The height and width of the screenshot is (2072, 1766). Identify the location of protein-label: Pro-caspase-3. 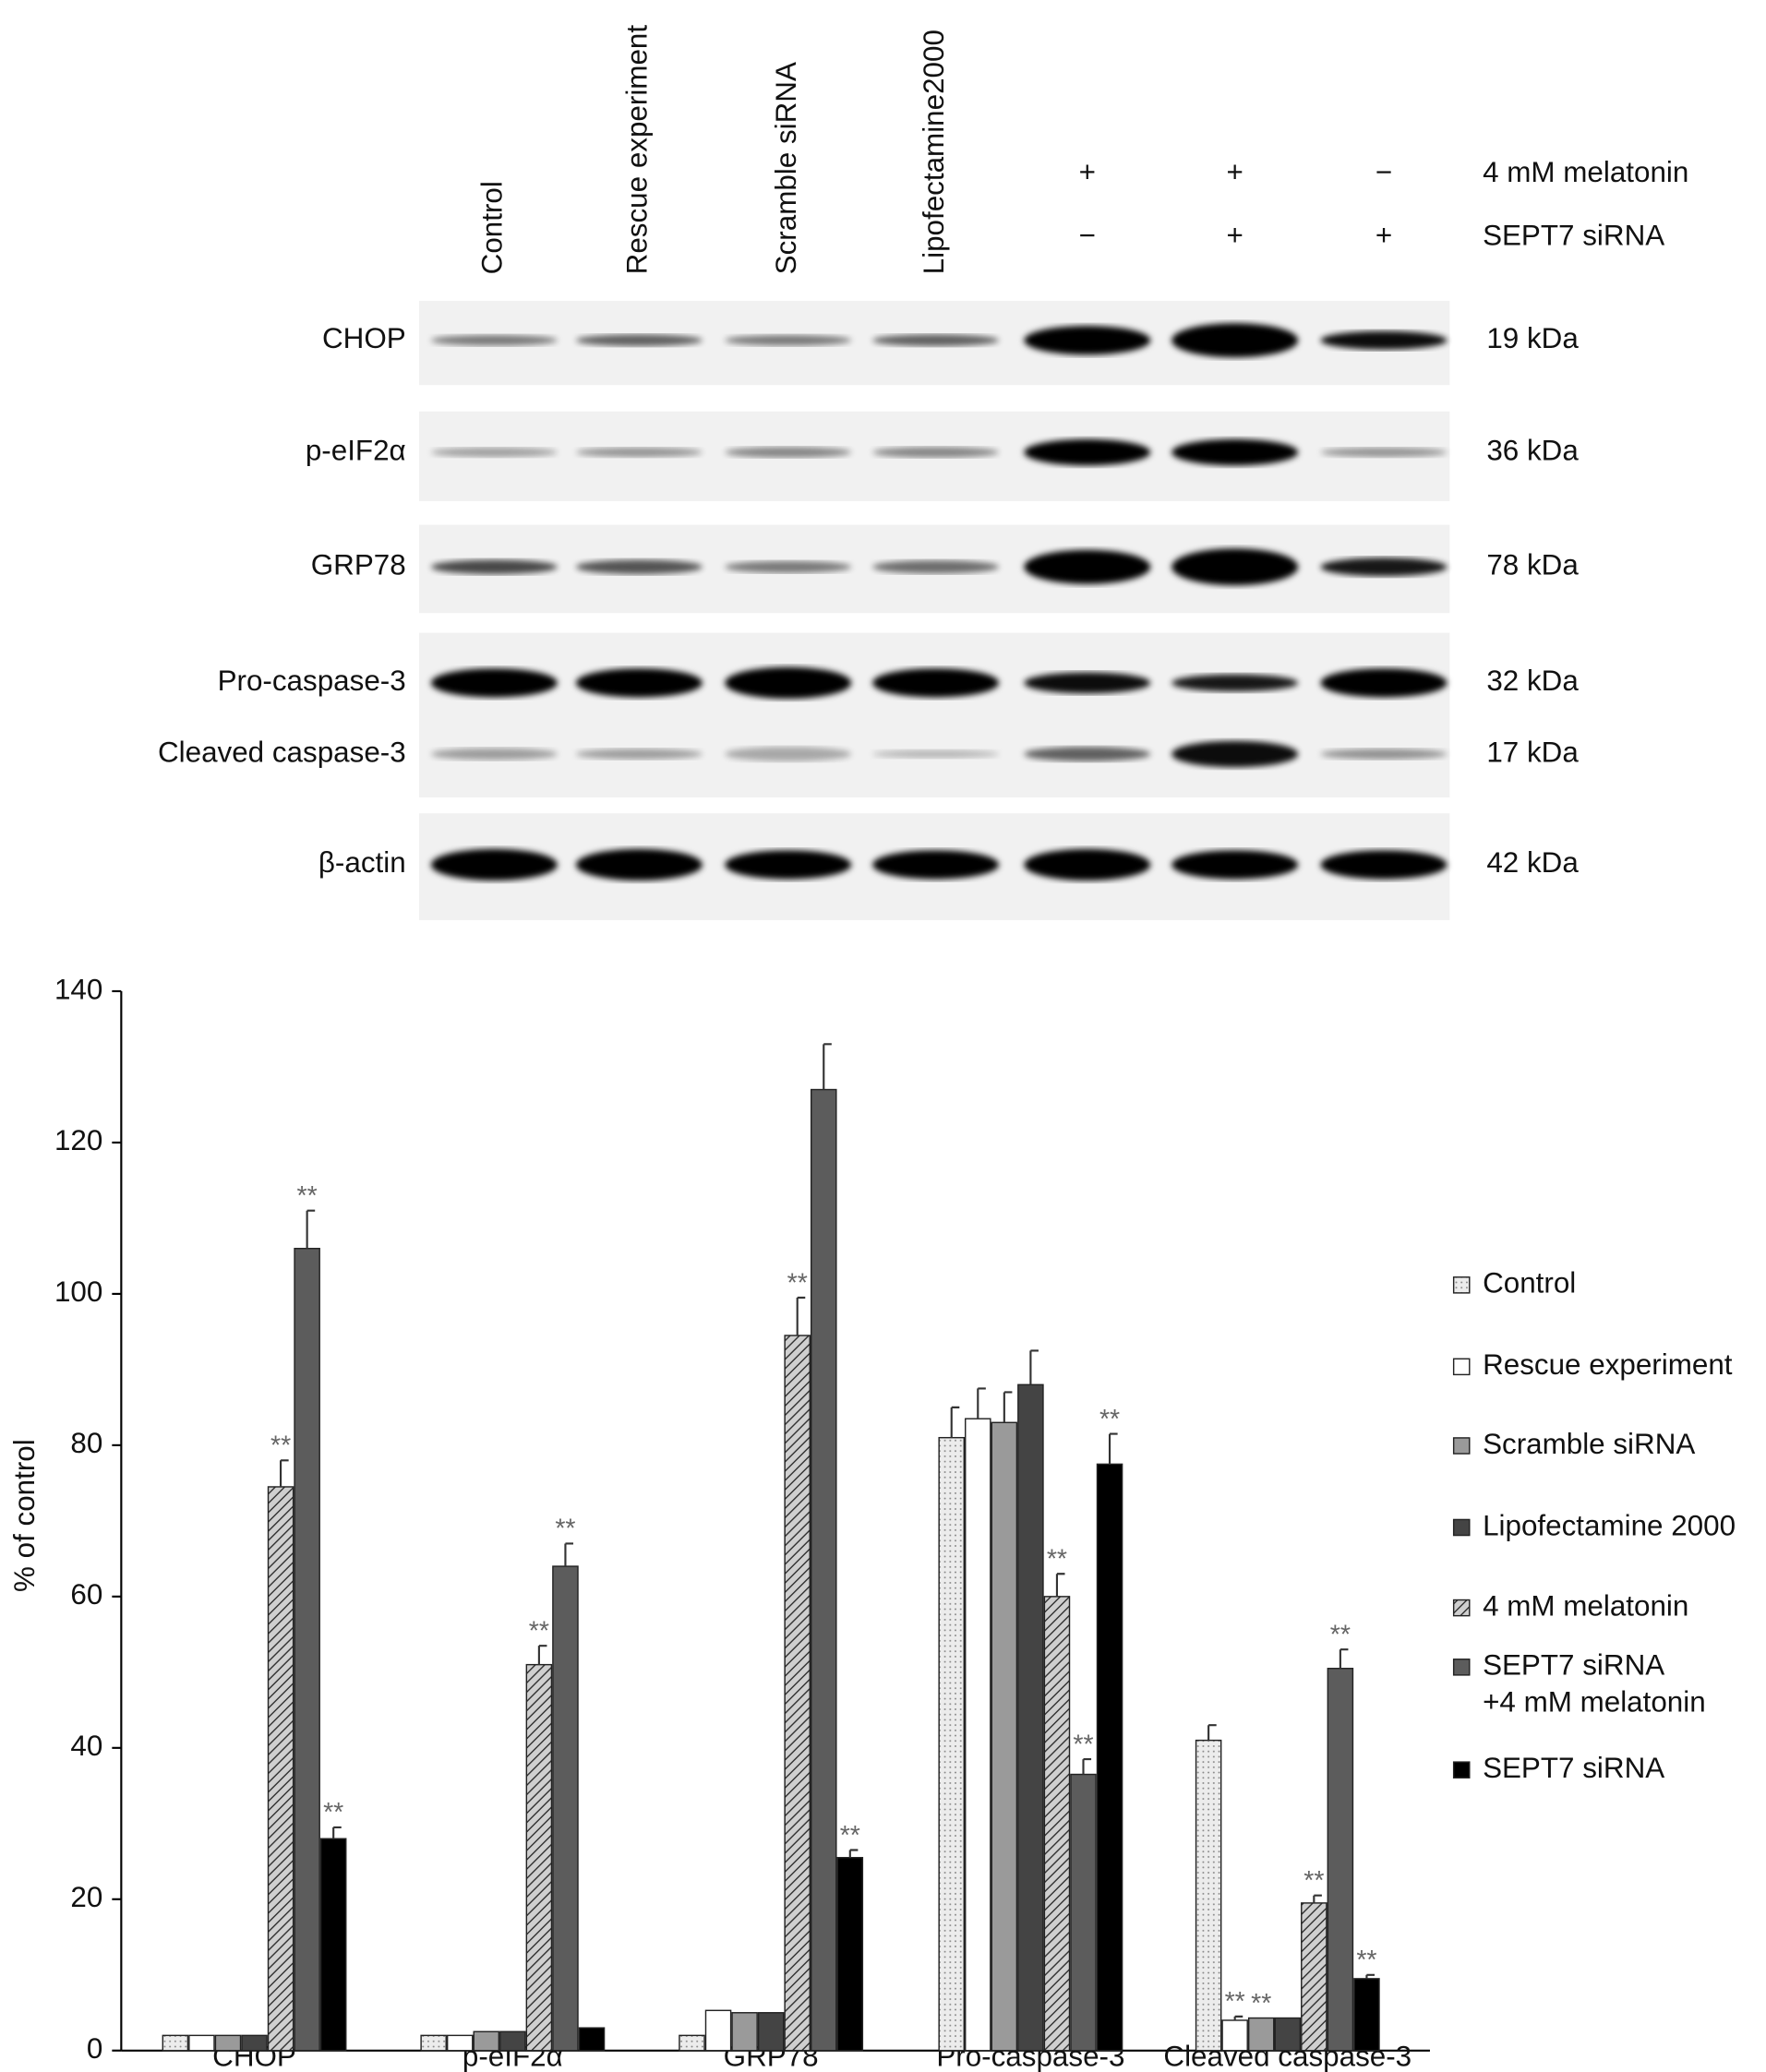
(312, 681).